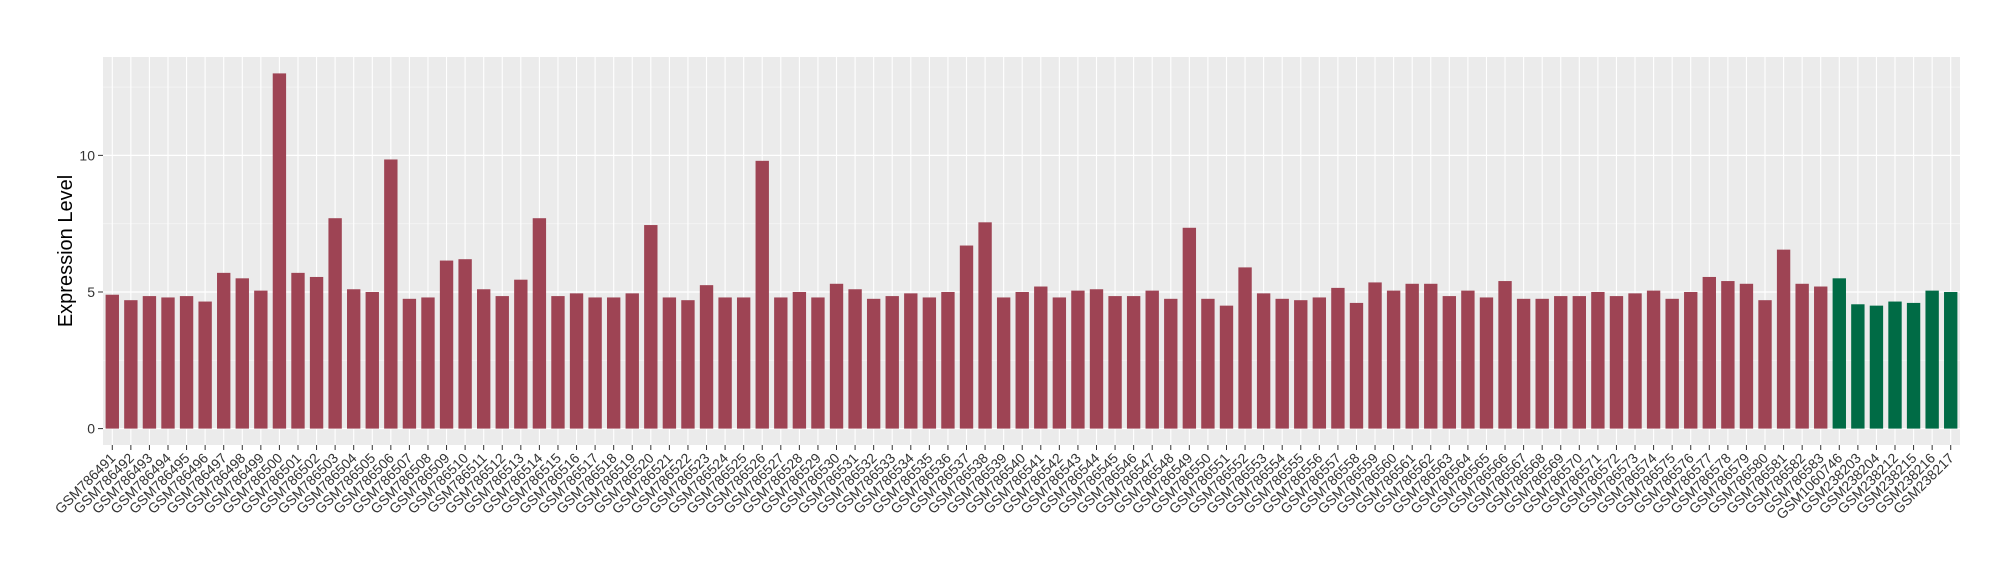 The image size is (2000, 580). I want to click on y-axis: 0 5 10, so click(91, 292).